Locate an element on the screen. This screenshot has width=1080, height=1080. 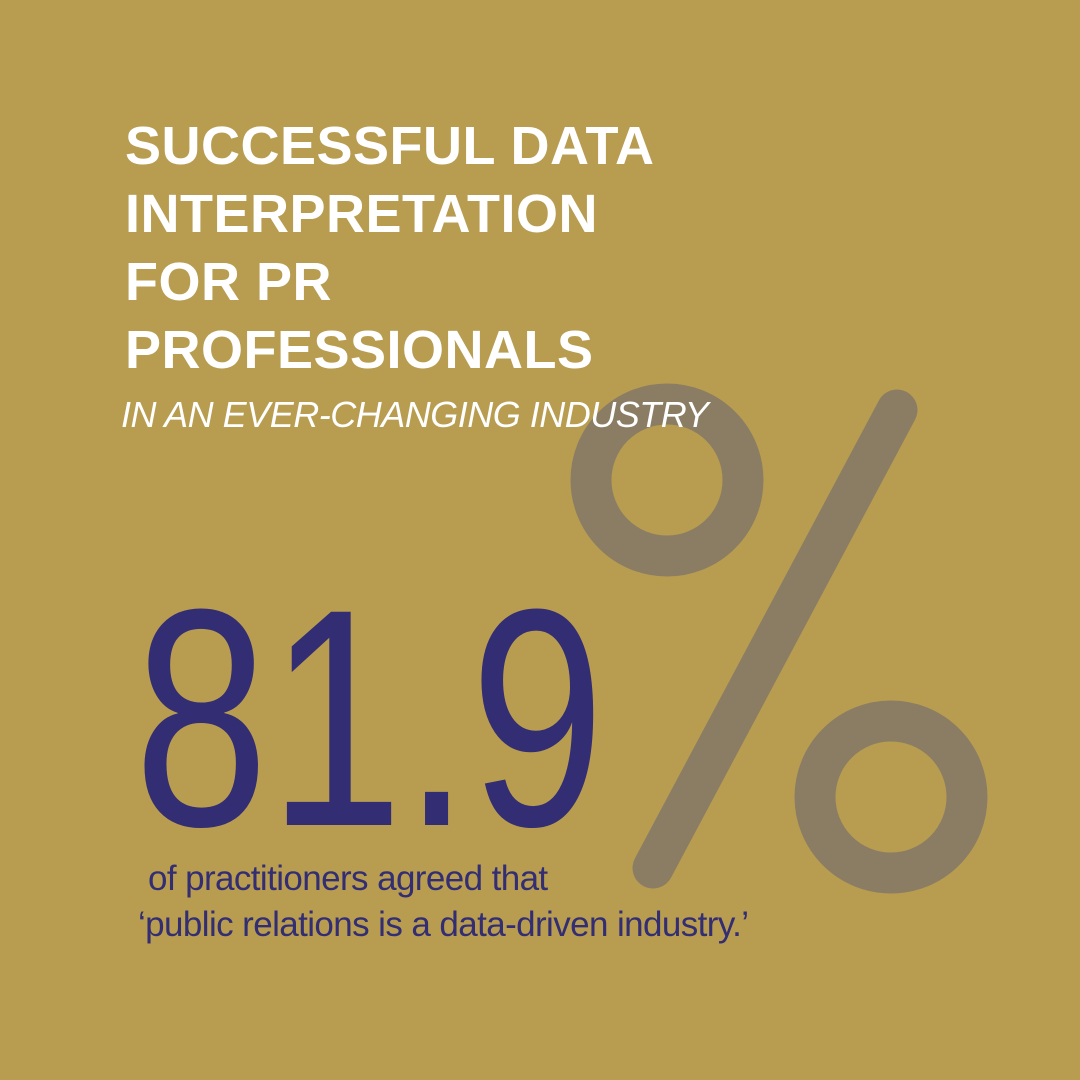
stat-value: 81.9 is located at coordinates (369, 717).